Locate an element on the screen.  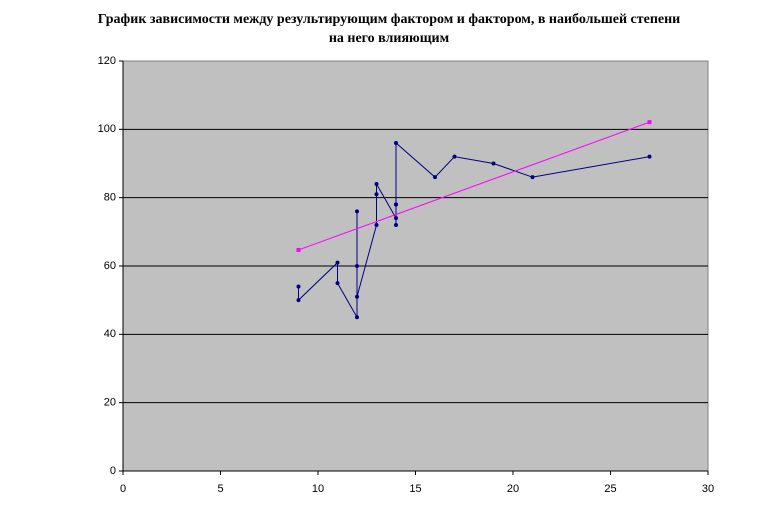
x-tick-label: 0 is located at coordinates (123, 489).